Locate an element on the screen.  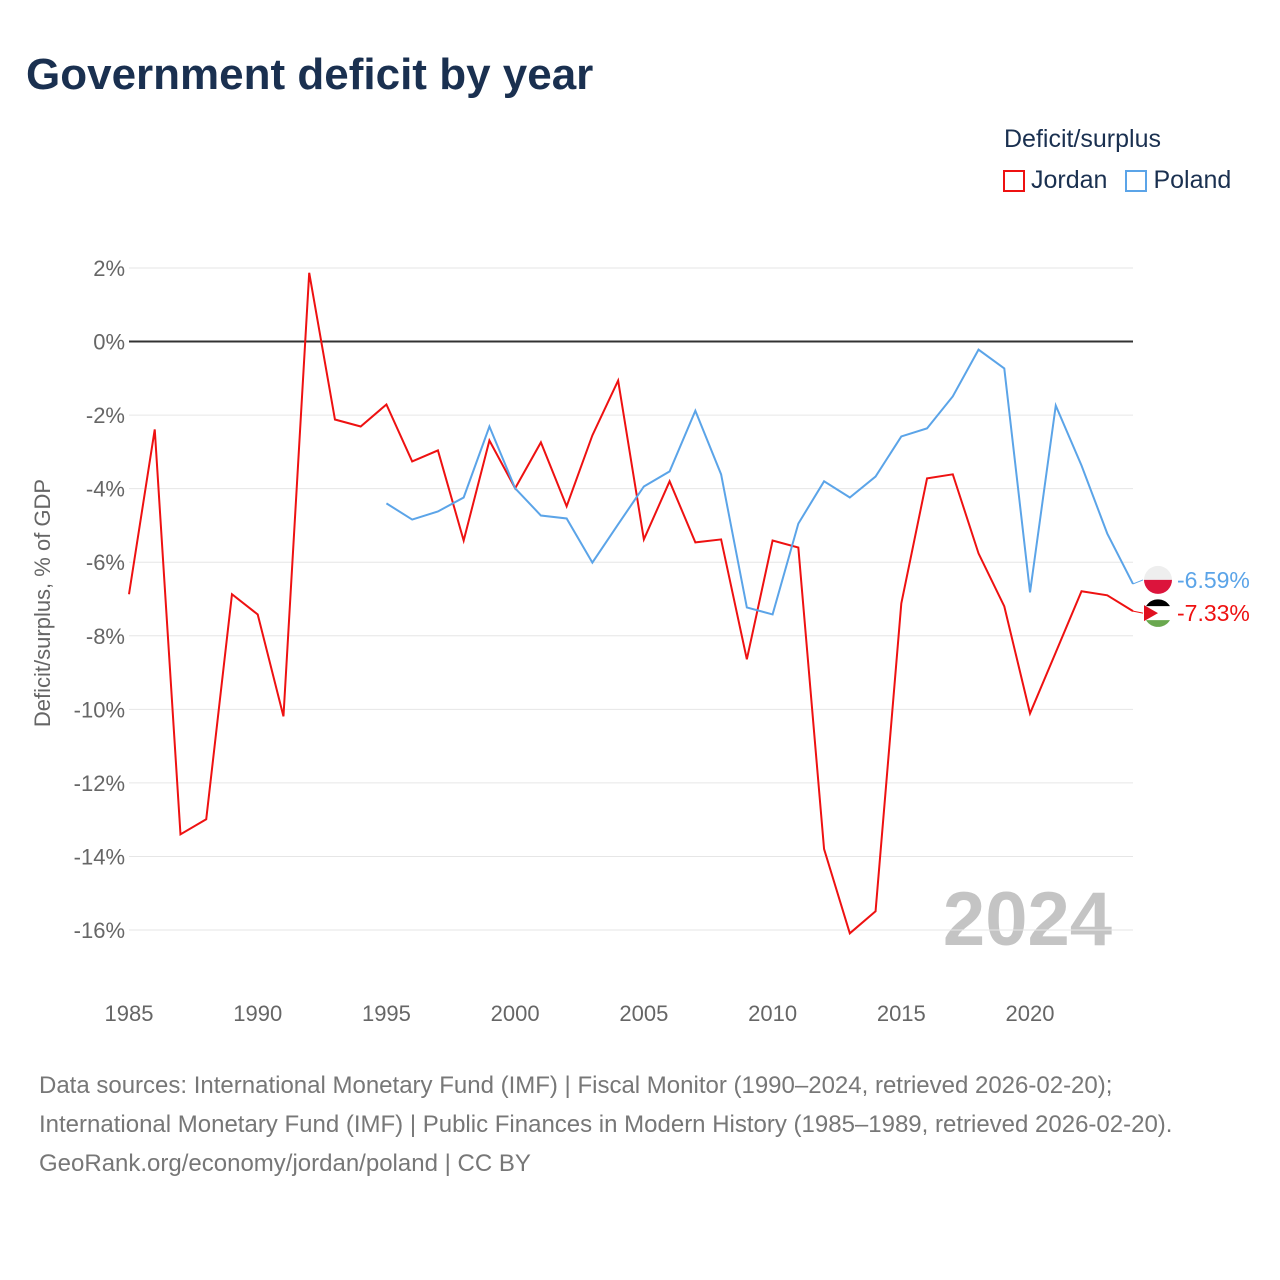
y-tick-label: 2% is located at coordinates (109, 268).